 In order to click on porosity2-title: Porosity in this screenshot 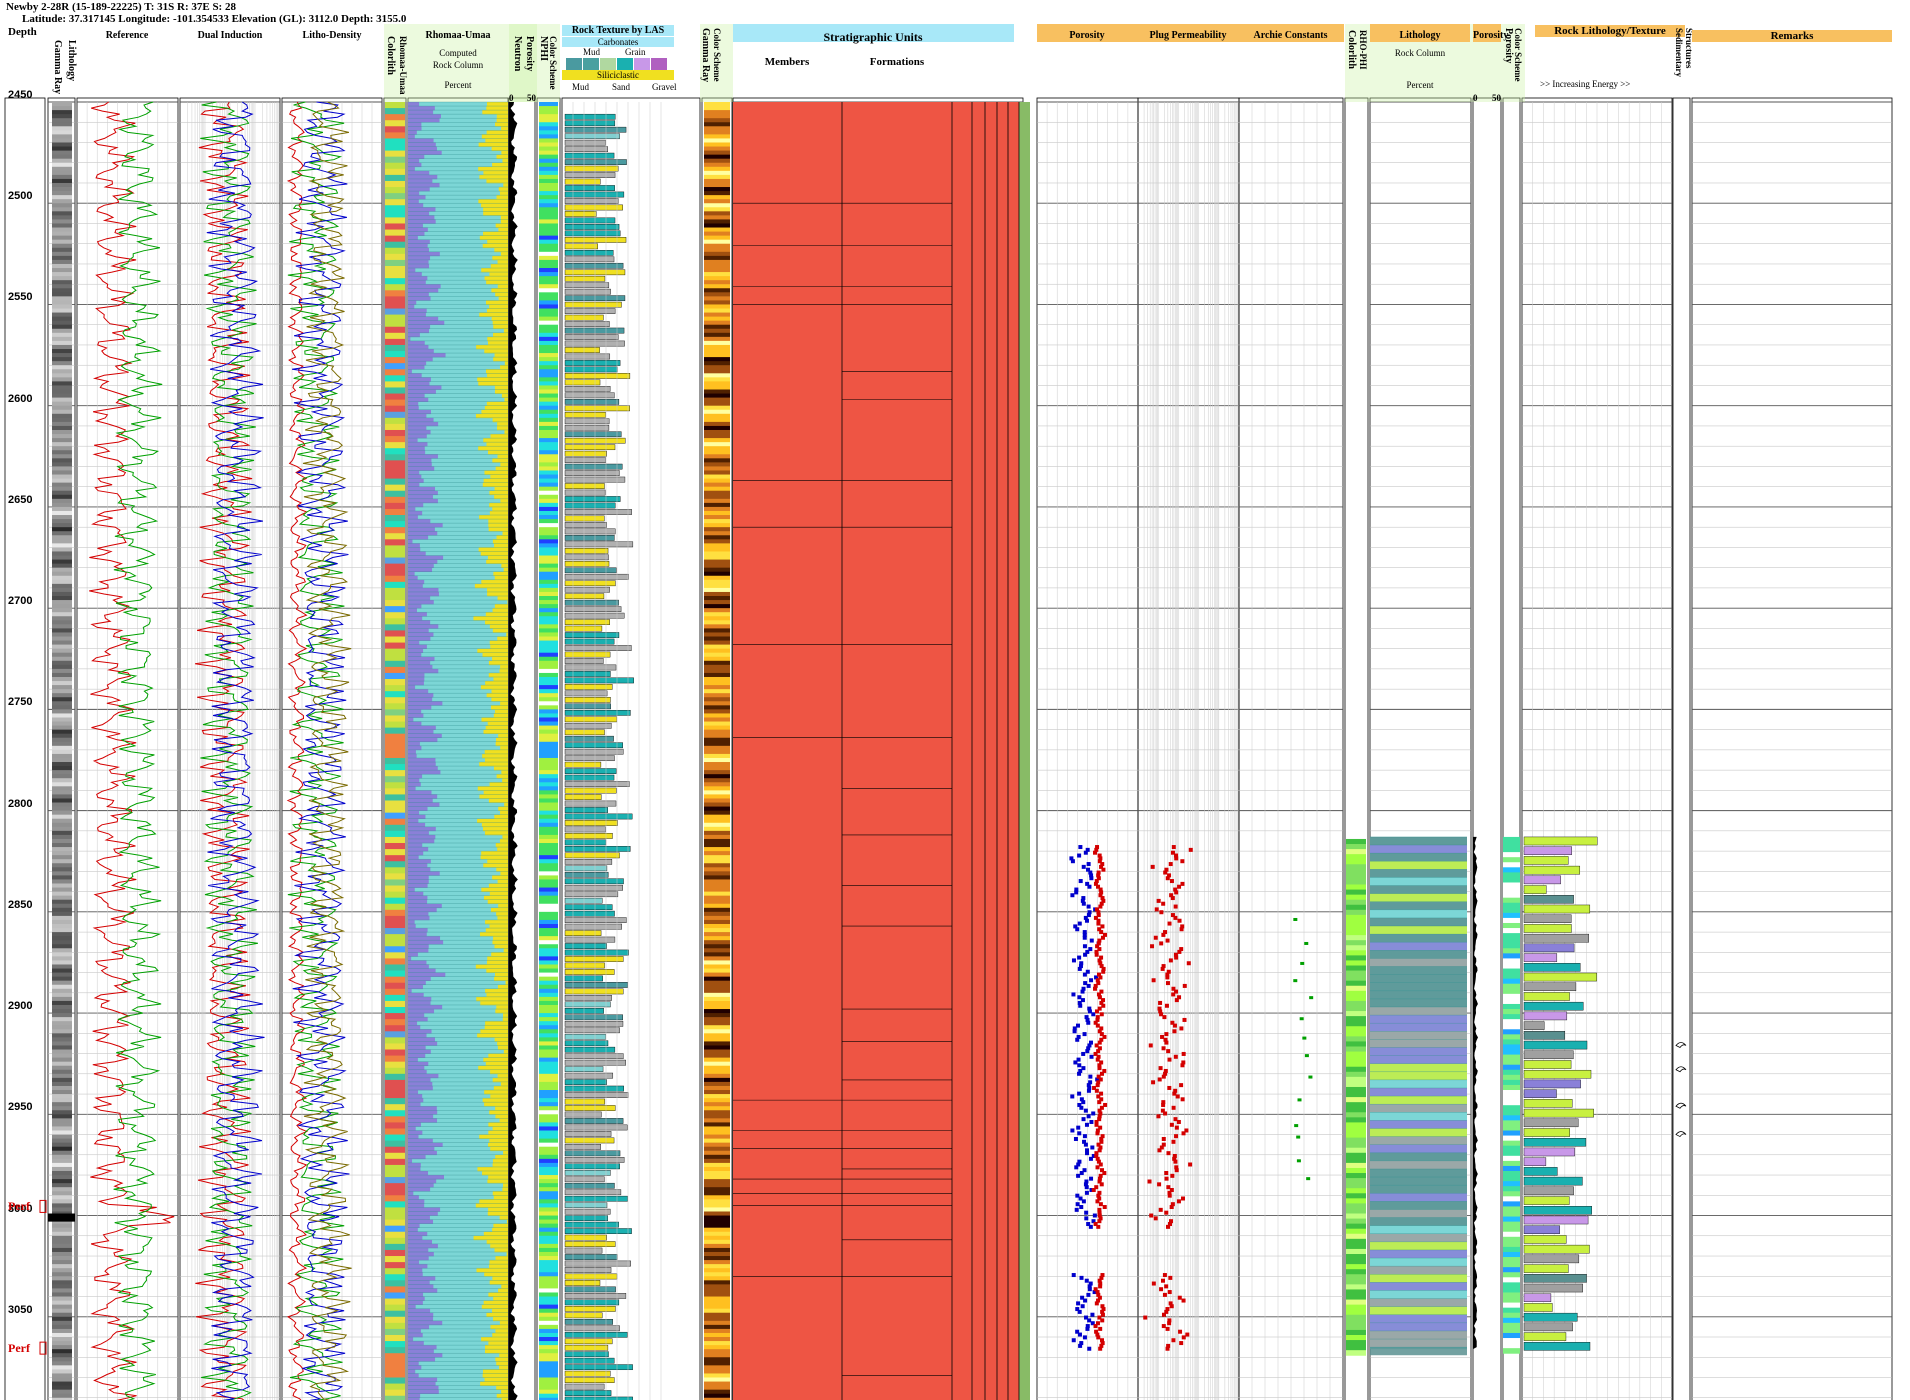, I will do `click(1491, 35)`.